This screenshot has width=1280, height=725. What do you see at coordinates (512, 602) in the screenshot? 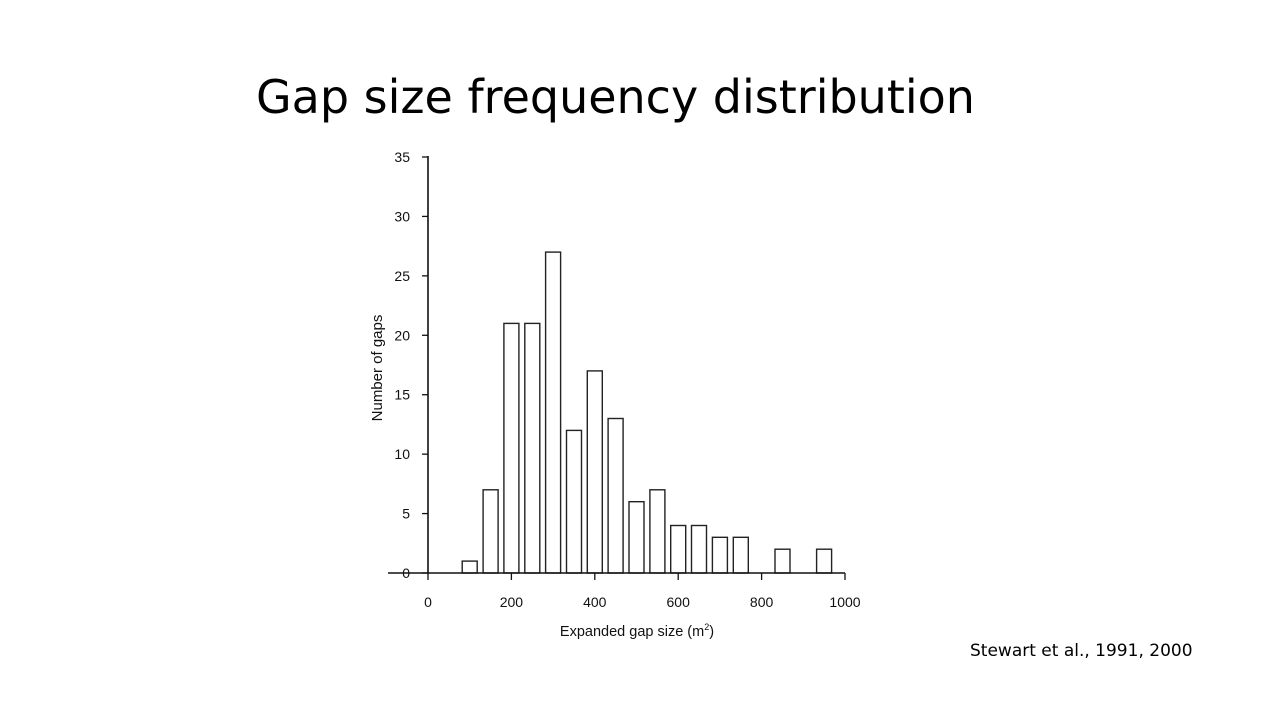
I see `x-tick-label: 200` at bounding box center [512, 602].